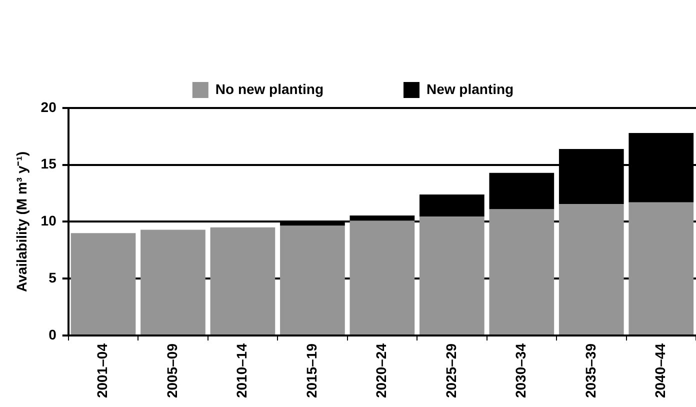 Image resolution: width=696 pixels, height=407 pixels. Describe the element at coordinates (48, 106) in the screenshot. I see `y-tick-label: 20` at that location.